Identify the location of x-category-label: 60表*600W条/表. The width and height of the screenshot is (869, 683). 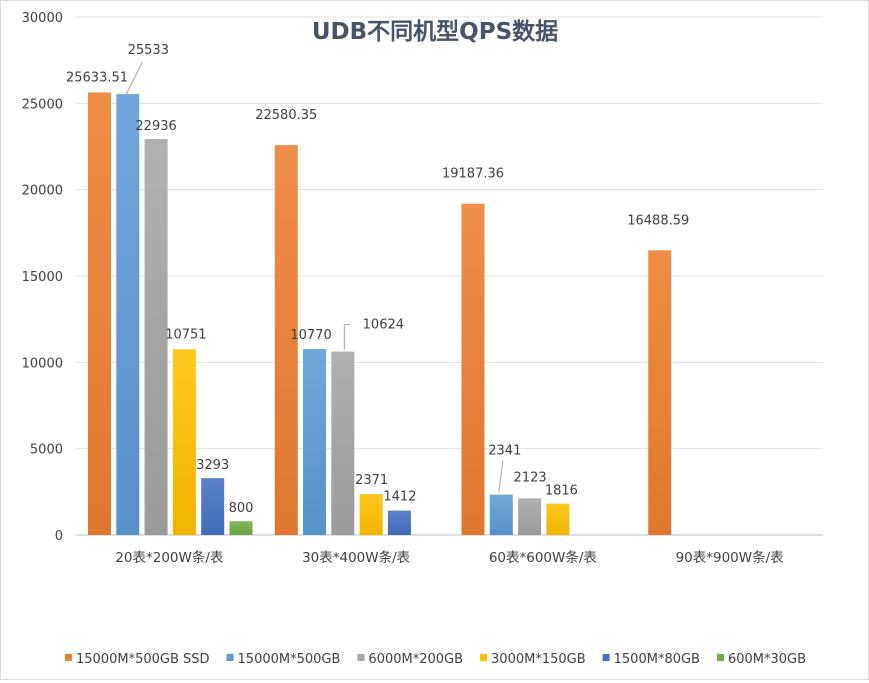
(543, 557).